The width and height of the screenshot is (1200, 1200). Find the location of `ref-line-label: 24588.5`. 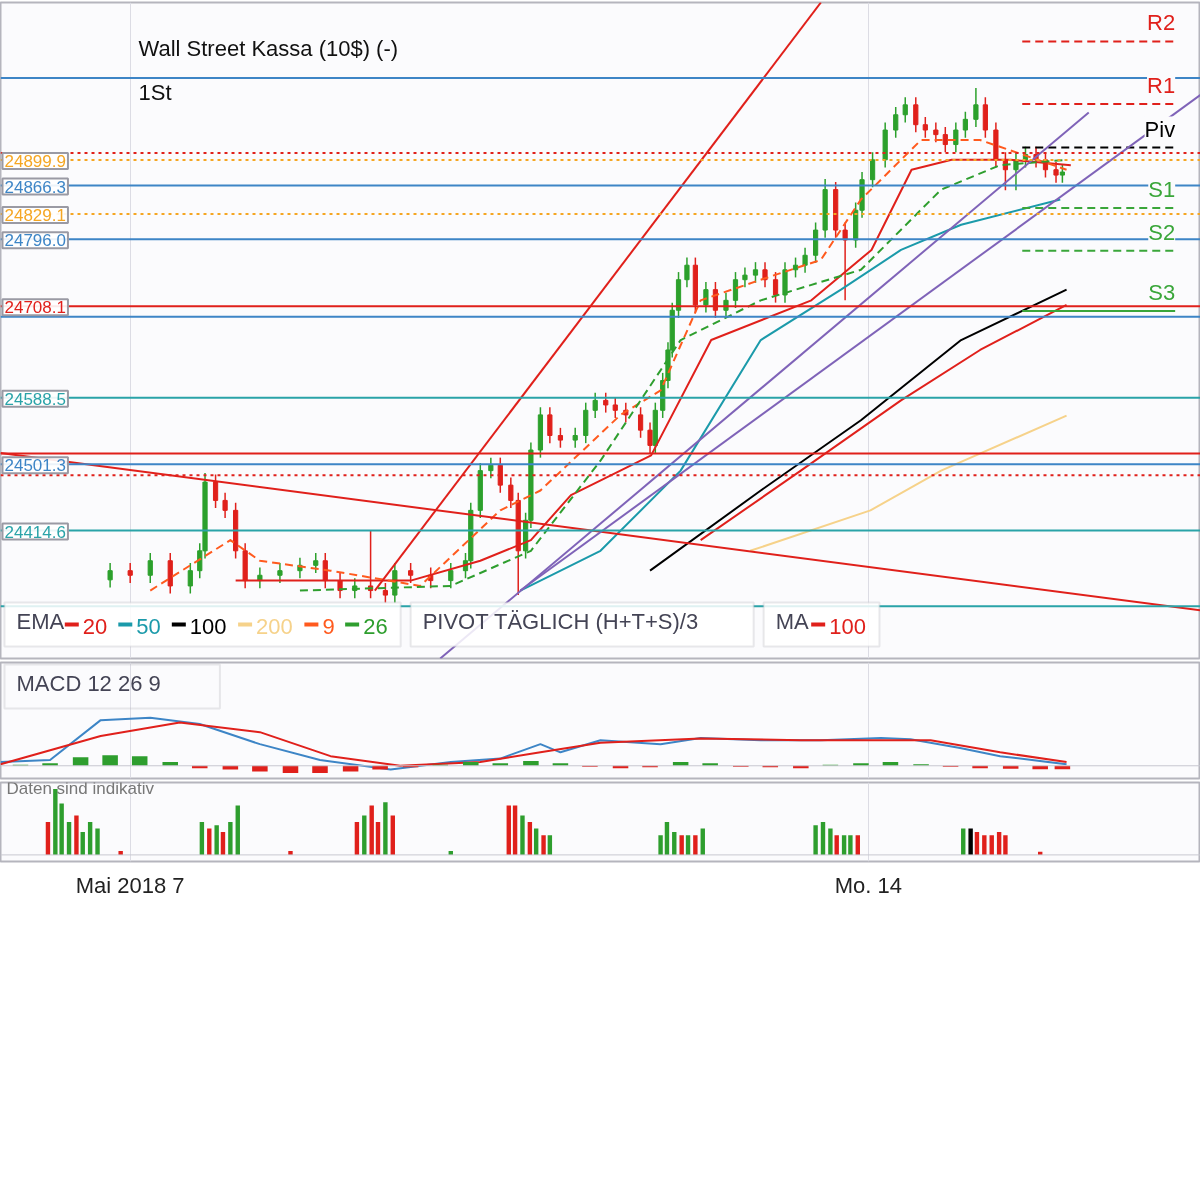

ref-line-label: 24588.5 is located at coordinates (35, 399).